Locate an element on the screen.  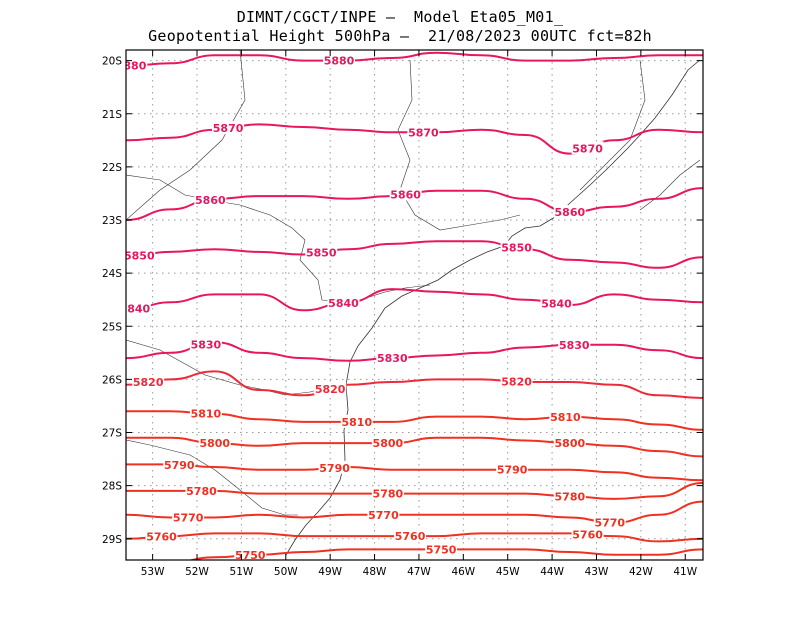
lat-tick-label: 27S is located at coordinates (112, 434).